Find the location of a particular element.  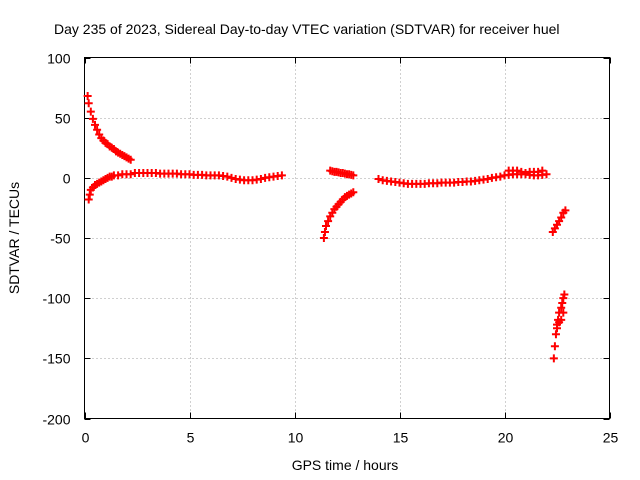

x-tick-label: 15 is located at coordinates (401, 438).